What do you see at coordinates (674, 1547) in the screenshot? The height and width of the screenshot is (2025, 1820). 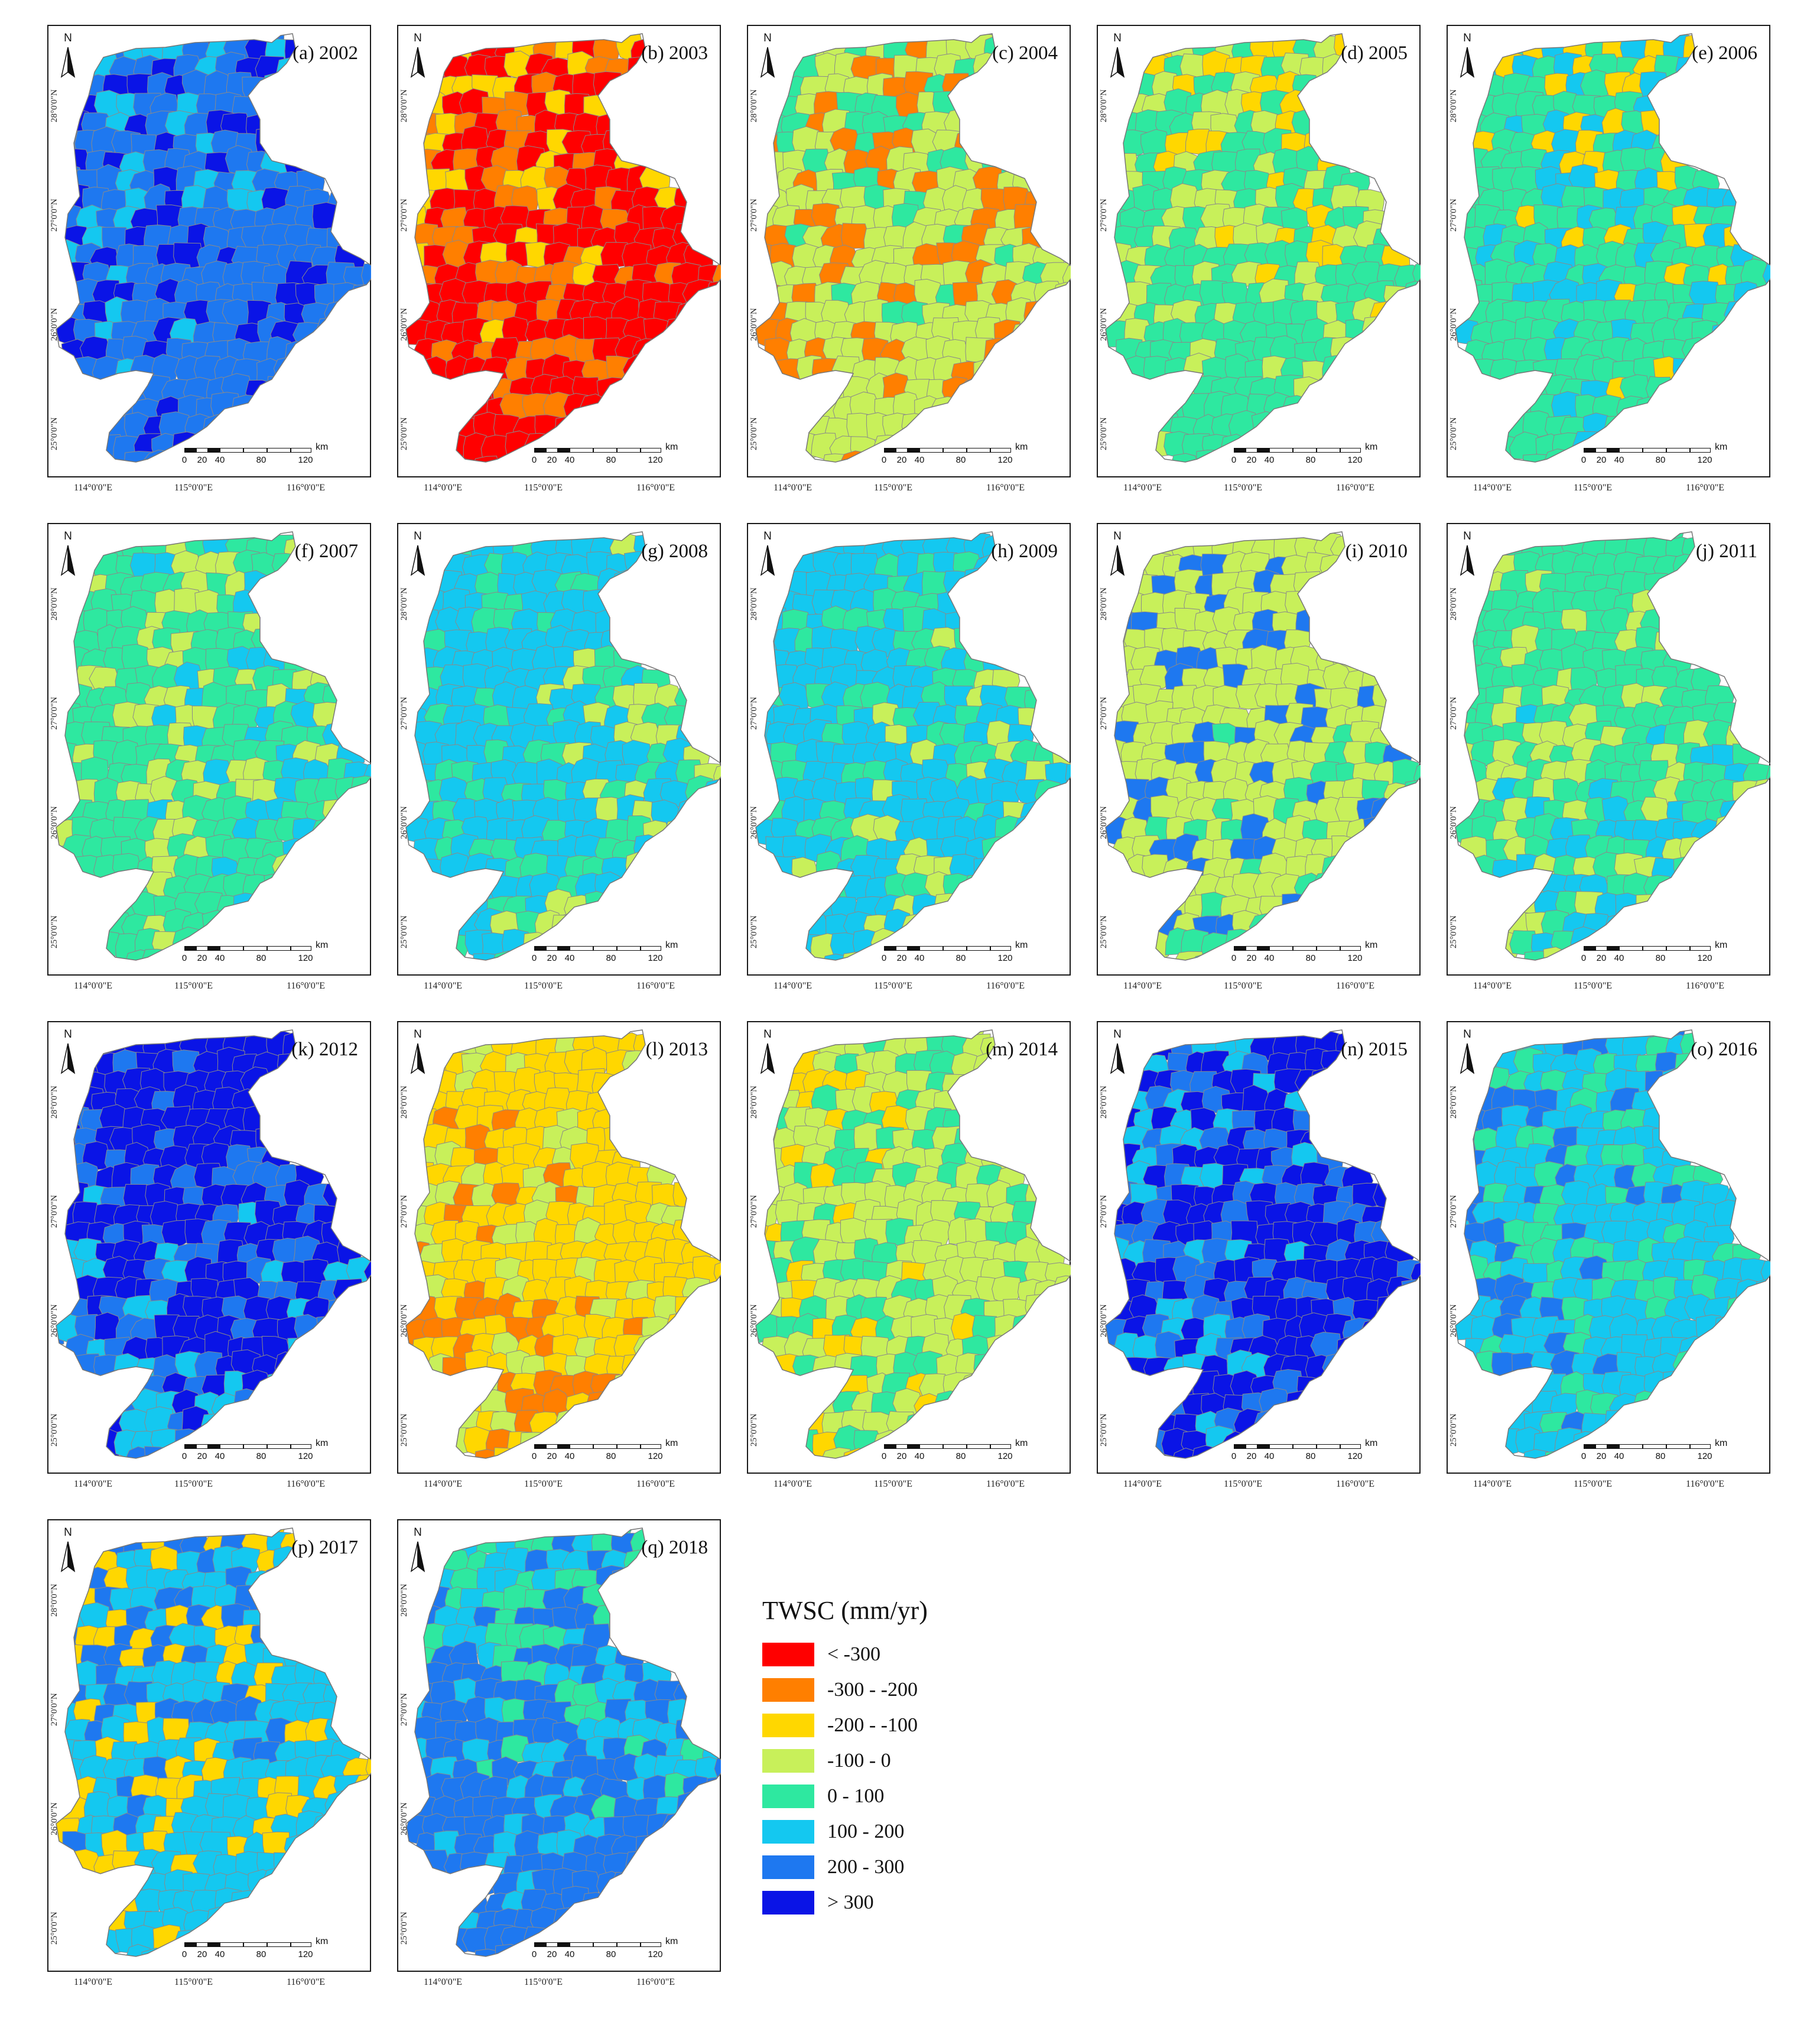 I see `panel-label: (q) 2018` at bounding box center [674, 1547].